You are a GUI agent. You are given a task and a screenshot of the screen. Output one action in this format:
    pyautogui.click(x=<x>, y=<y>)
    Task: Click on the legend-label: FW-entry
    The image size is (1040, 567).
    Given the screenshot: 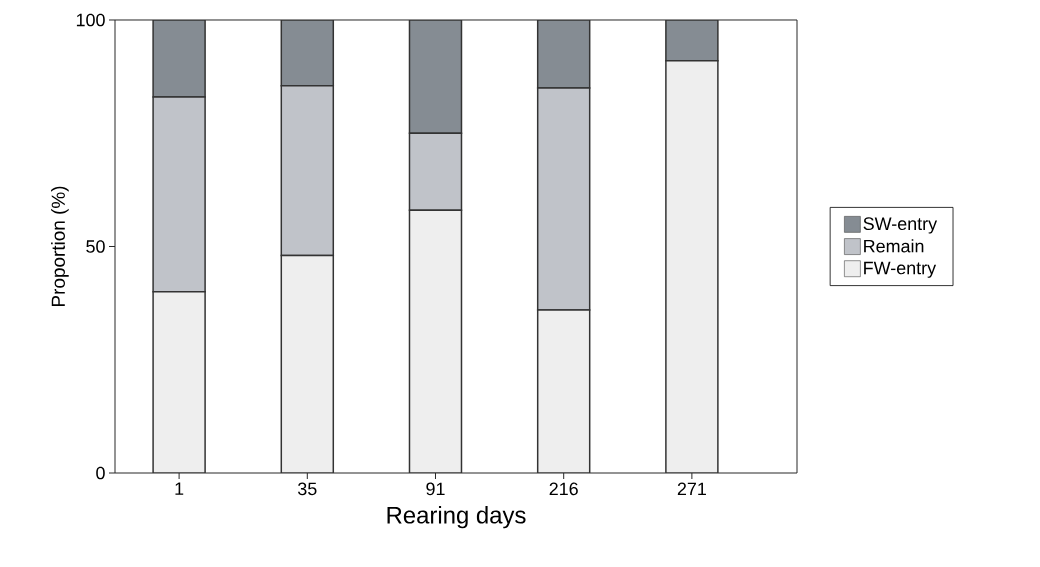 What is the action you would take?
    pyautogui.click(x=900, y=269)
    